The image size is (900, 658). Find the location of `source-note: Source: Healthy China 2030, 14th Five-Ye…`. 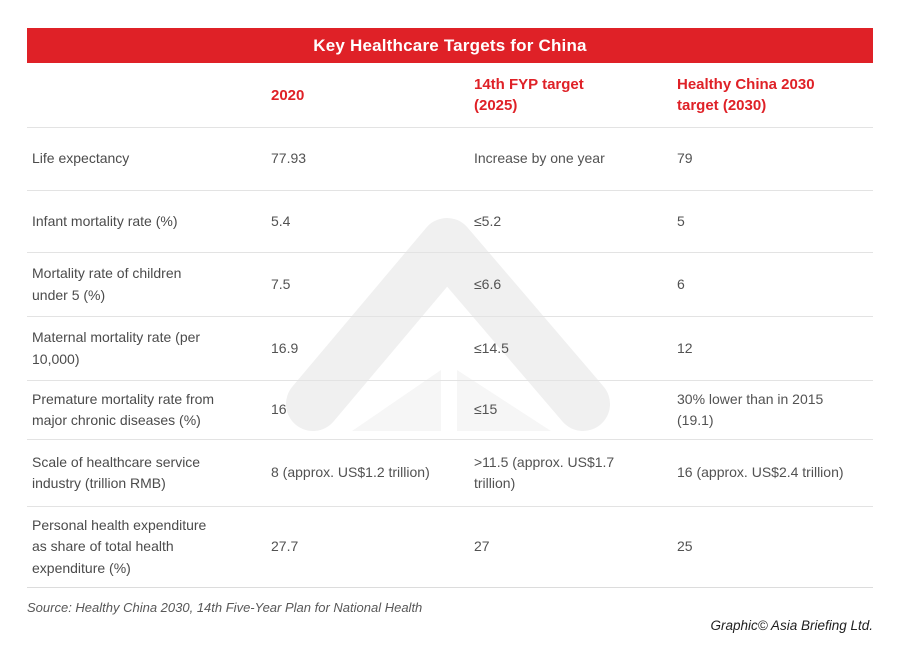

source-note: Source: Healthy China 2030, 14th Five-Ye… is located at coordinates (225, 607).